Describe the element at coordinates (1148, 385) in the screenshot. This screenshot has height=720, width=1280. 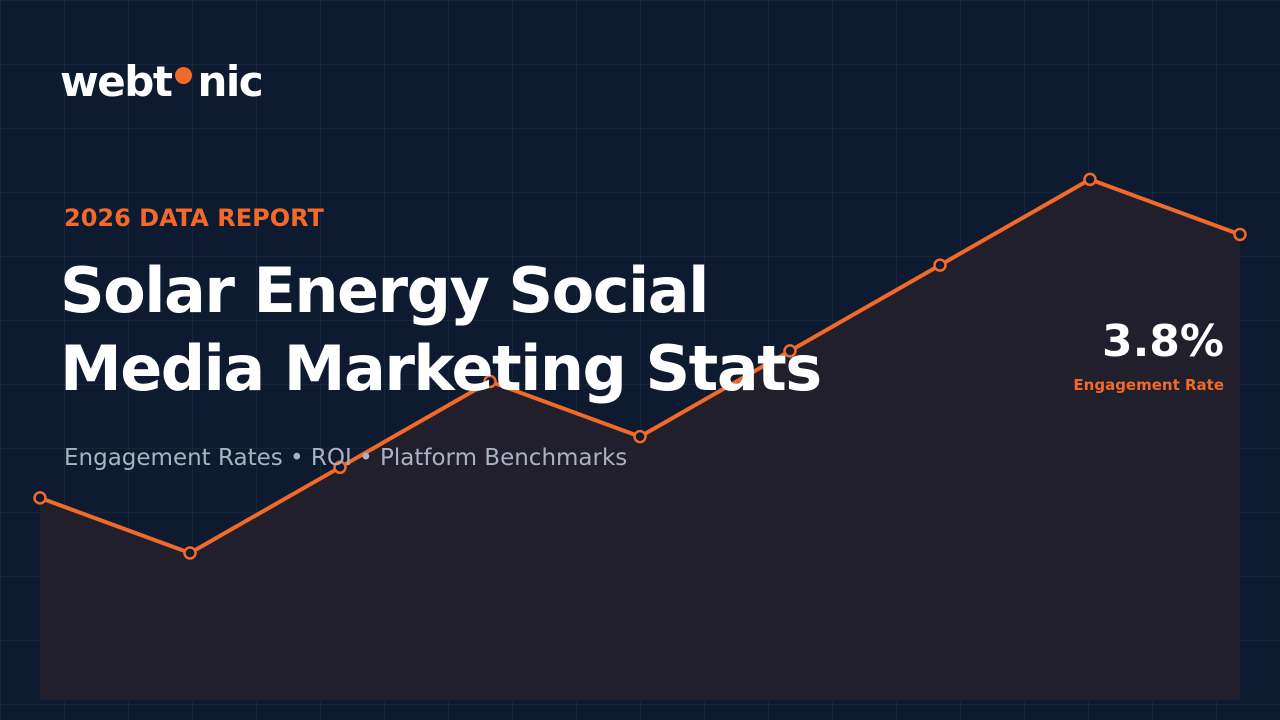
I see `highlight-stat-label: Engagement Rate` at that location.